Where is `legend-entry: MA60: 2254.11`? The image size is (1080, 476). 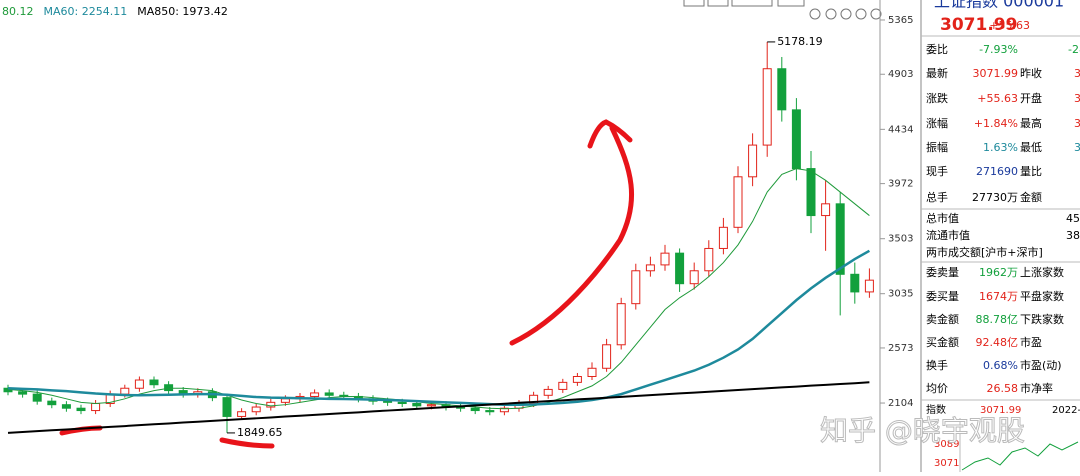
legend-entry: MA60: 2254.11 is located at coordinates (86, 11).